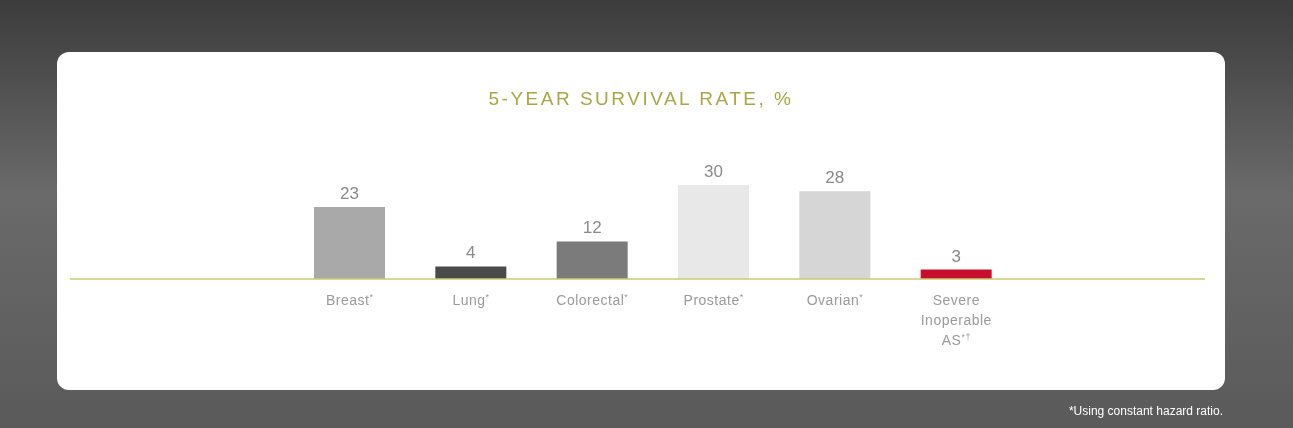  Describe the element at coordinates (713, 300) in the screenshot. I see `x-tick-label: Prostate$^{*}$` at that location.